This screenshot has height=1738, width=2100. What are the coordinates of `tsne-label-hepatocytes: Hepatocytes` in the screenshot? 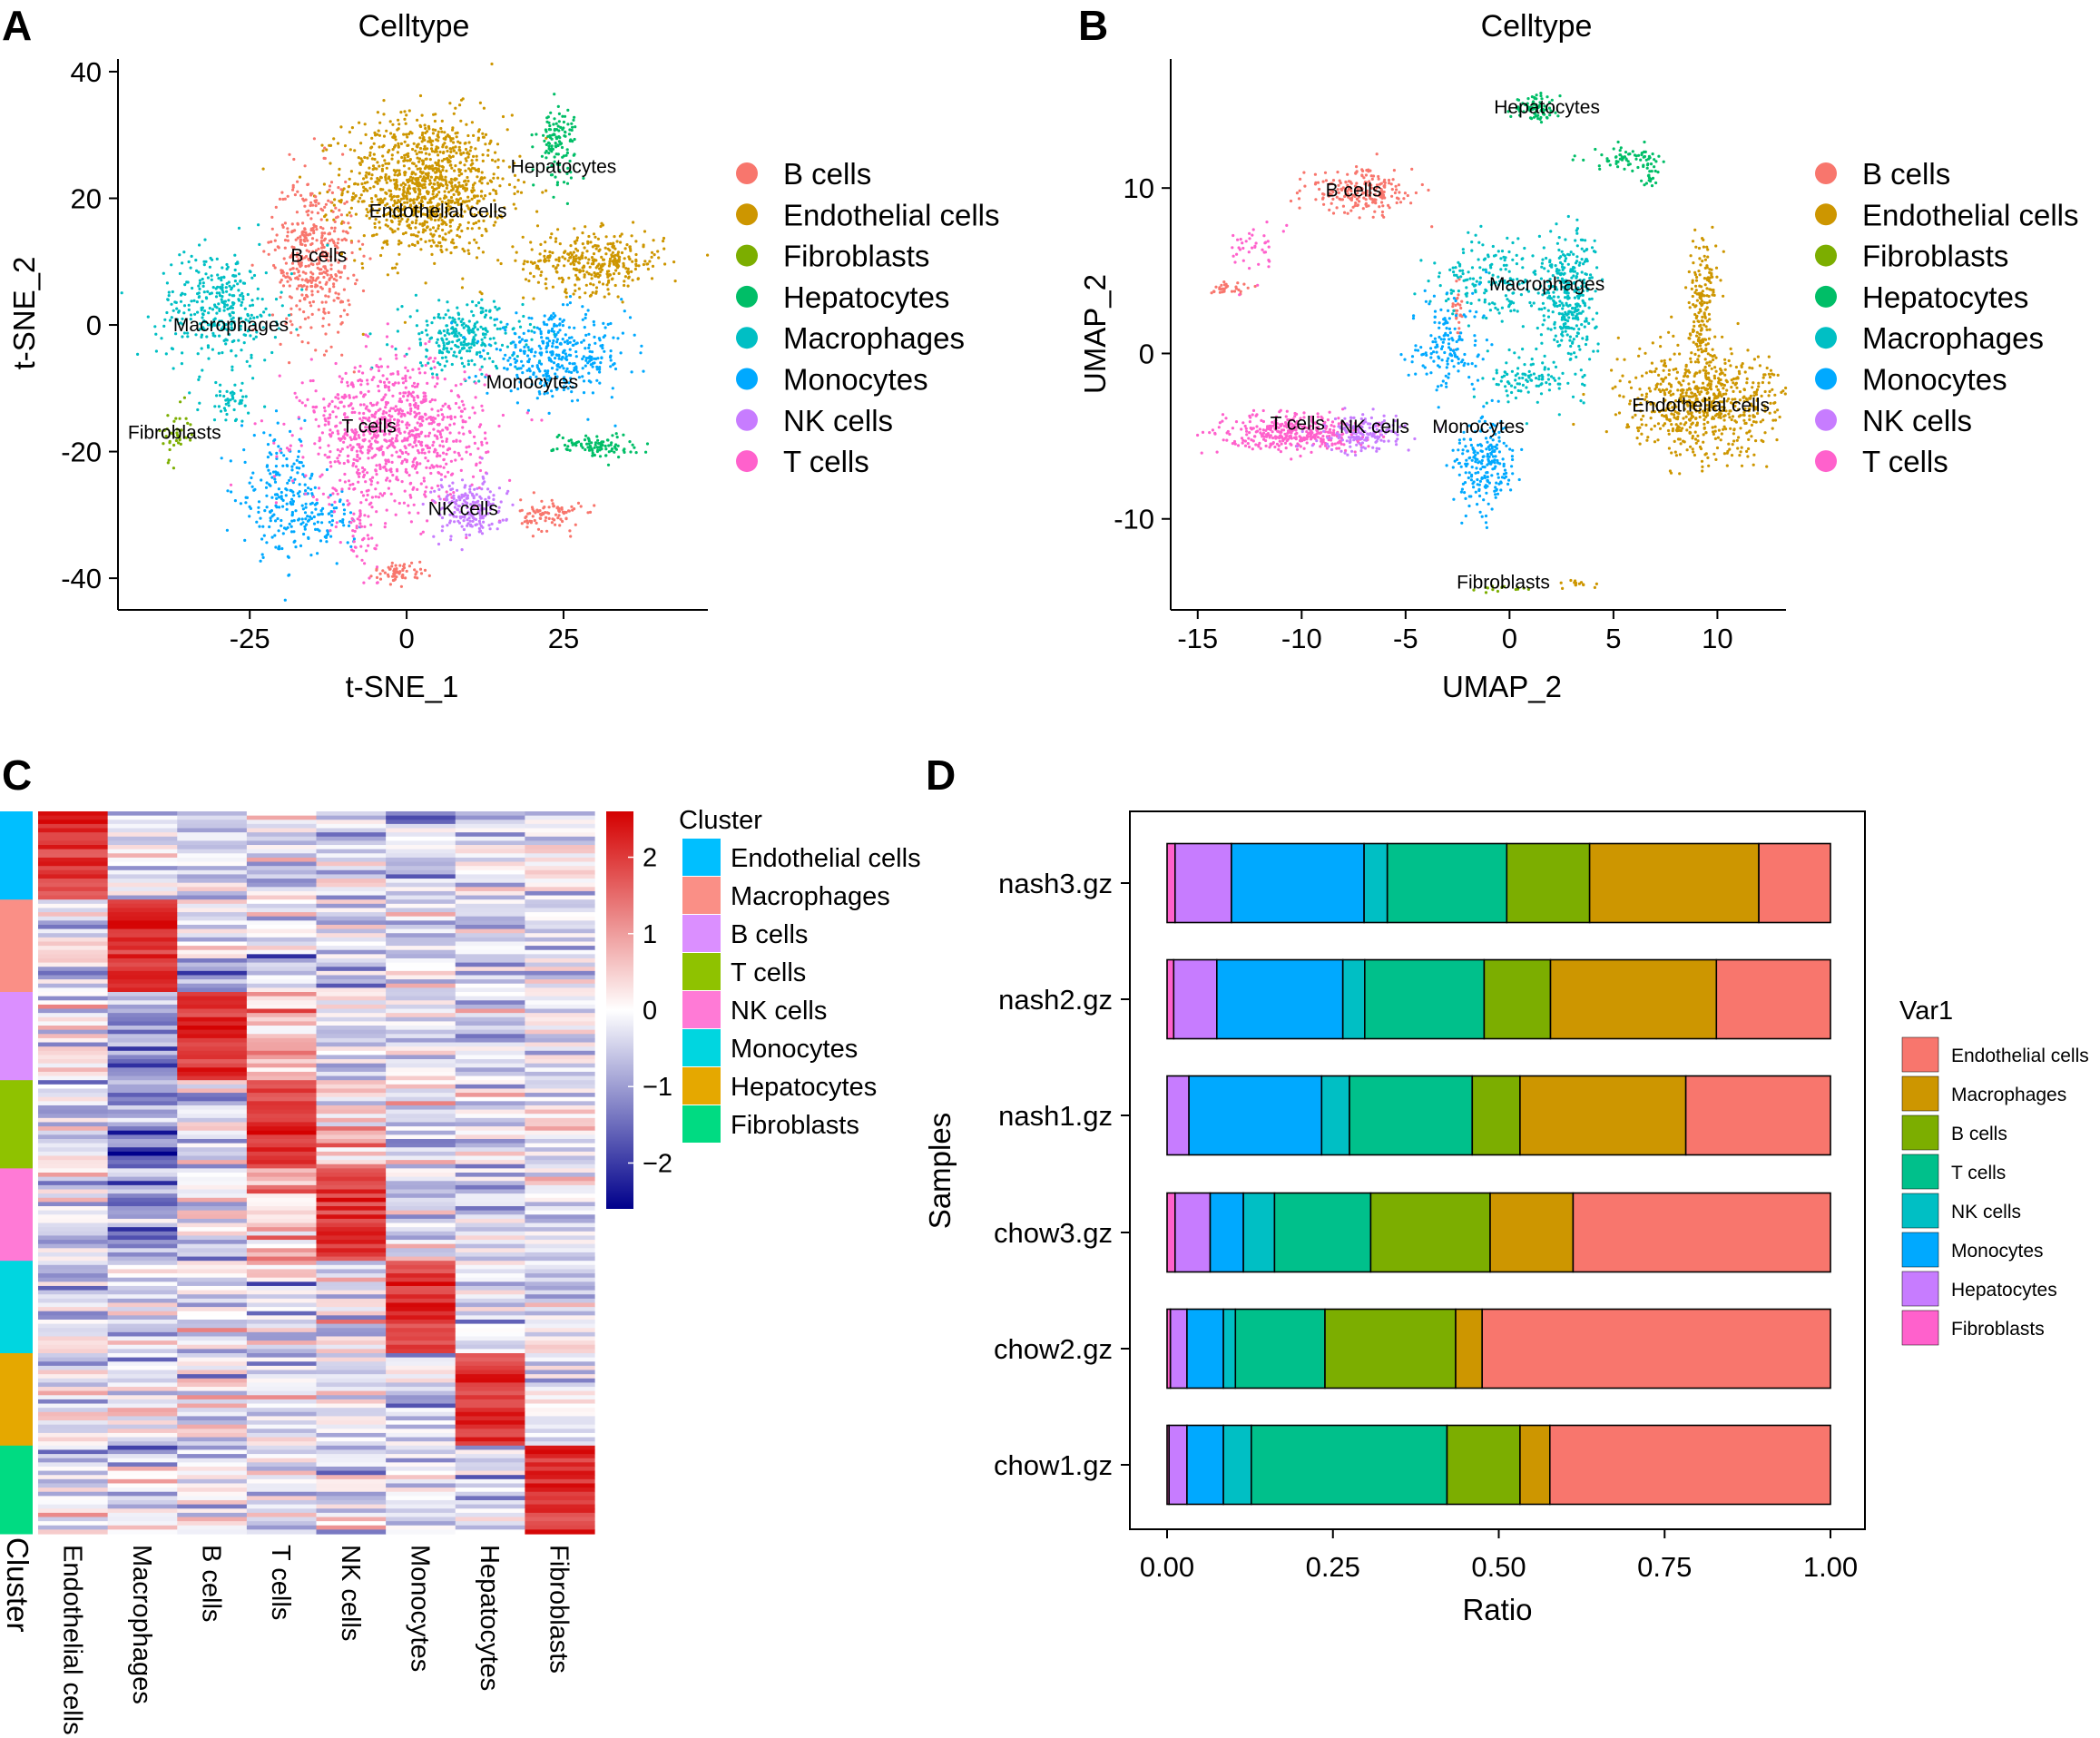 It's located at (564, 167).